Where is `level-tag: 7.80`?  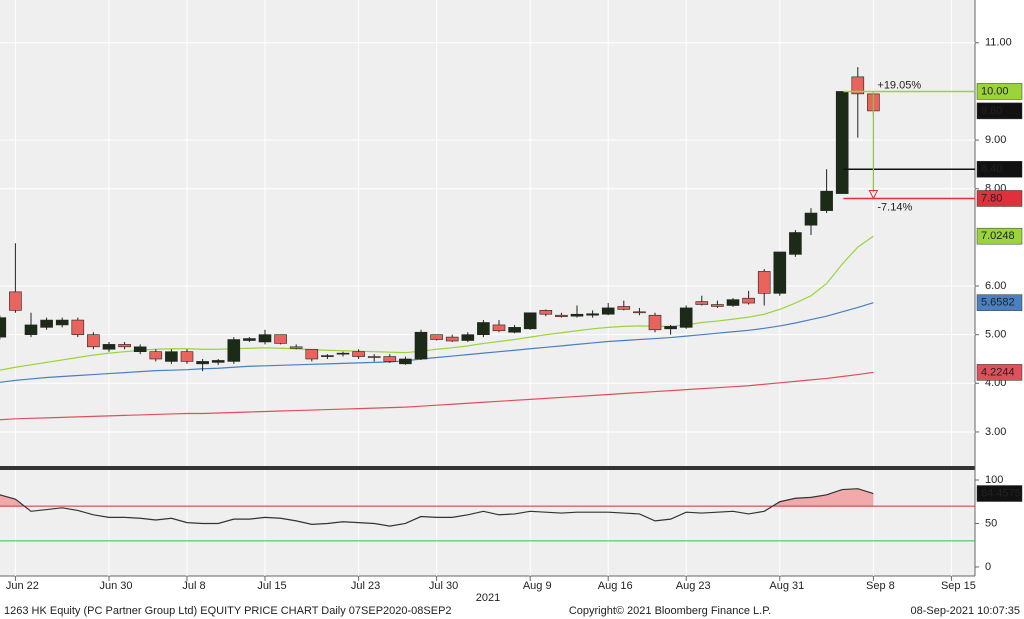 level-tag: 7.80 is located at coordinates (991, 198).